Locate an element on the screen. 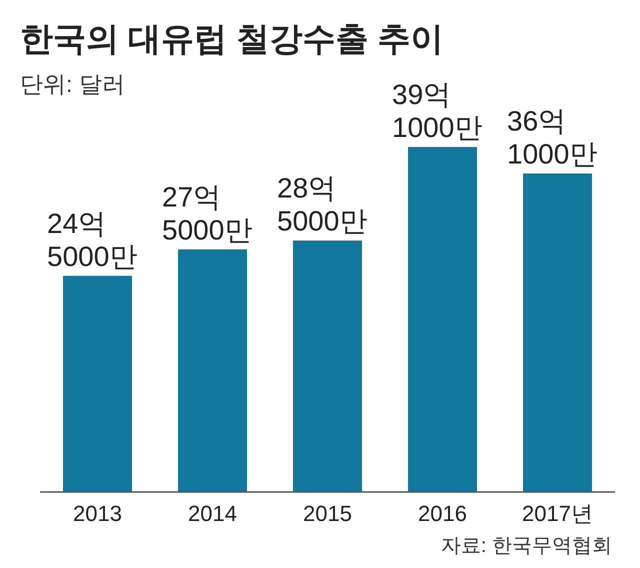  title: 한국의 대유럽 철강수출 추이 is located at coordinates (232, 38).